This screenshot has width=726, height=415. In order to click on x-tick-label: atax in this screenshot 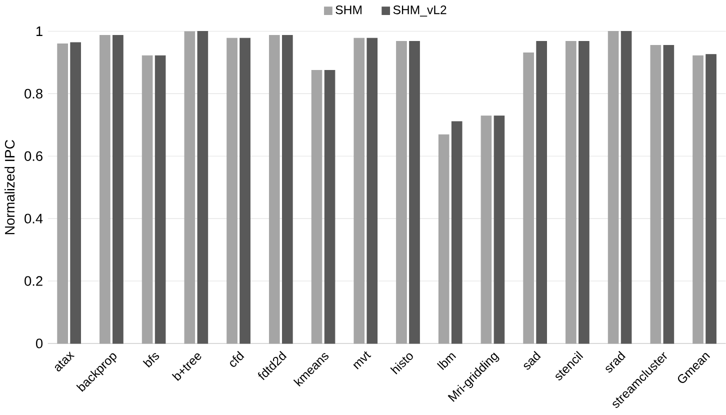, I will do `click(64, 361)`.